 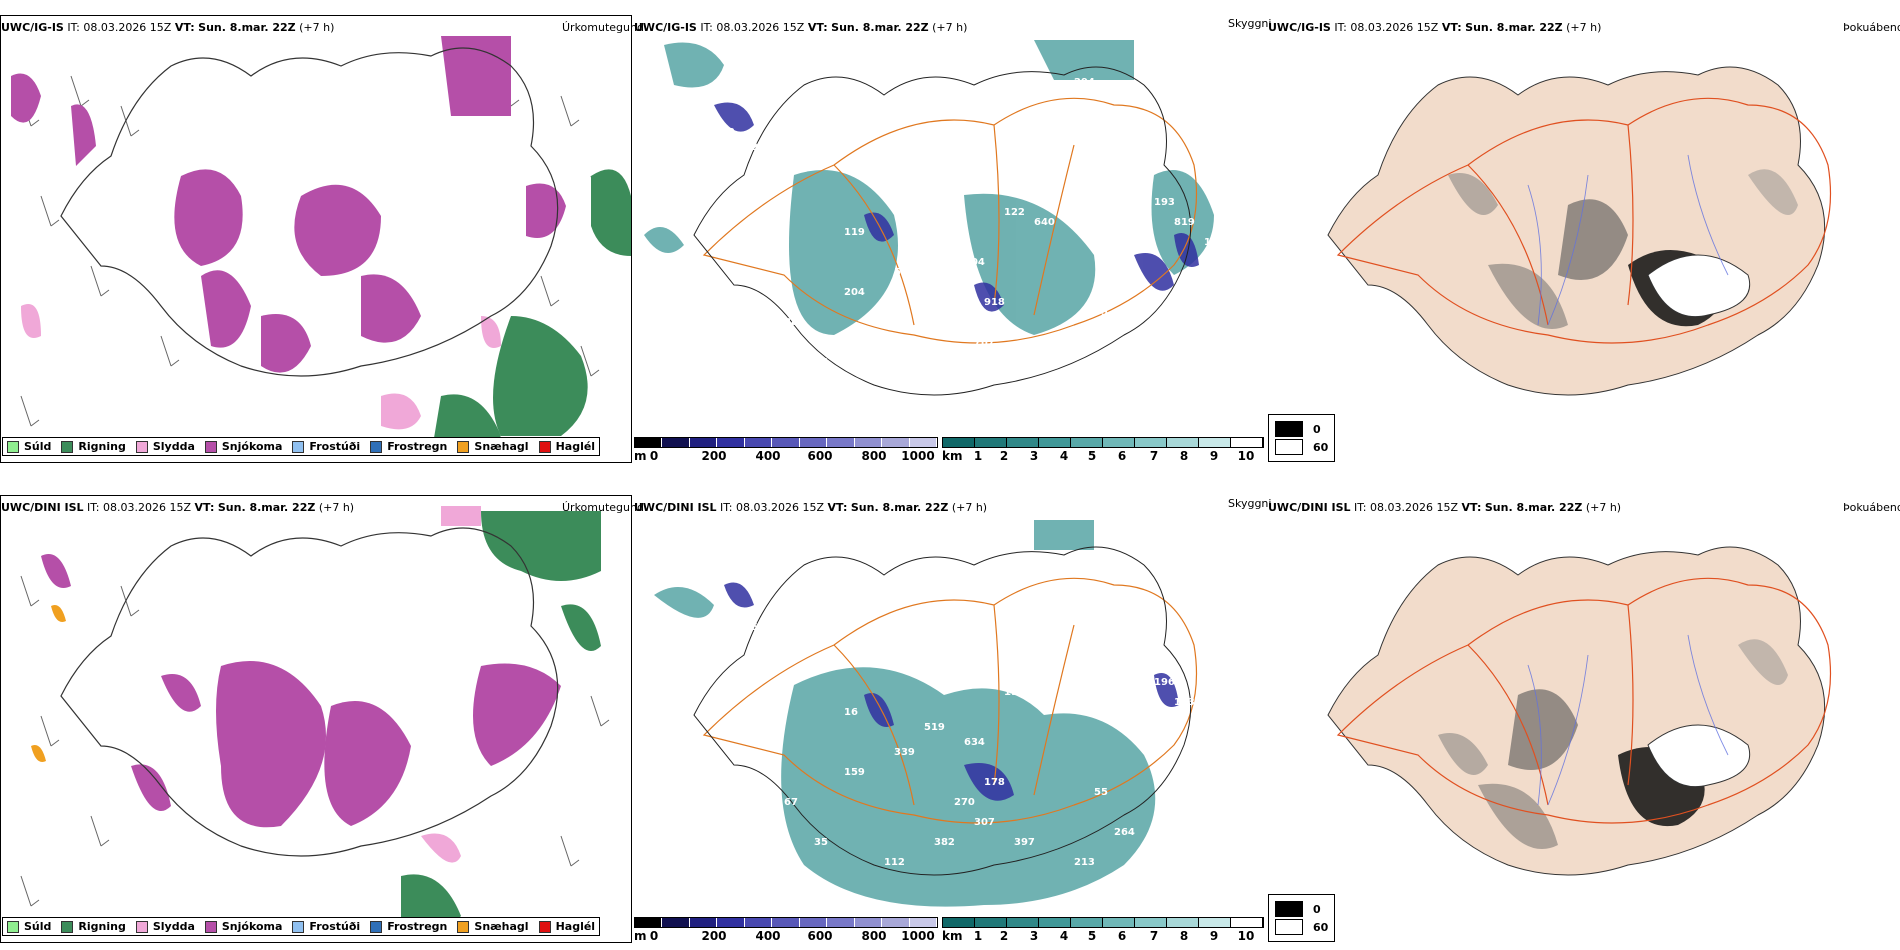 What do you see at coordinates (1081, 382) in the screenshot?
I see `cloud-height-label: 82` at bounding box center [1081, 382].